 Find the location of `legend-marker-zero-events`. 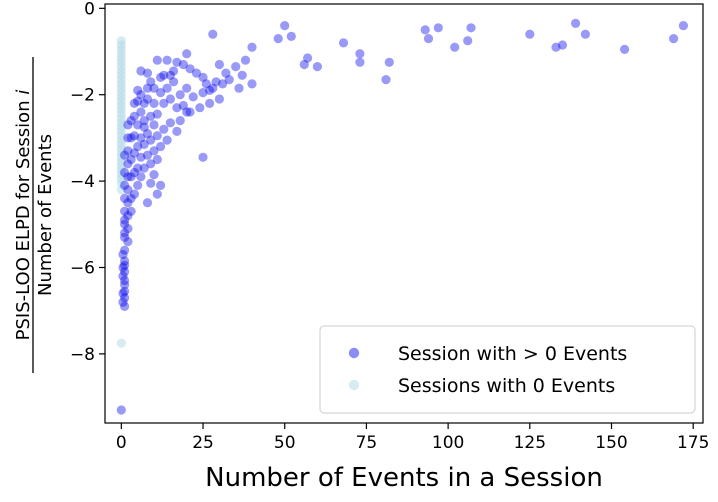

legend-marker-zero-events is located at coordinates (354, 385).